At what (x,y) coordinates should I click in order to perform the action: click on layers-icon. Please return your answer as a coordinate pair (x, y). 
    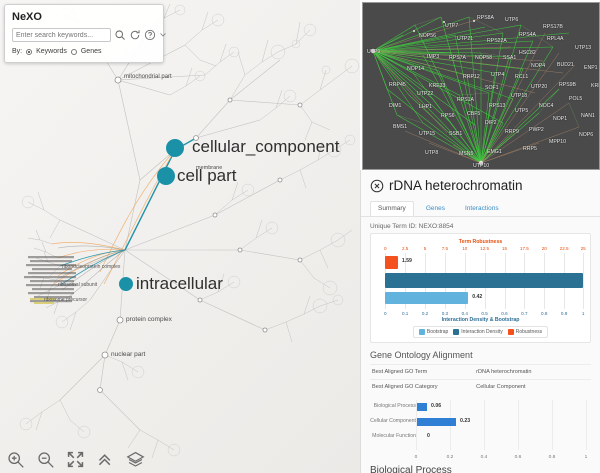
    Looking at the image, I should click on (135, 459).